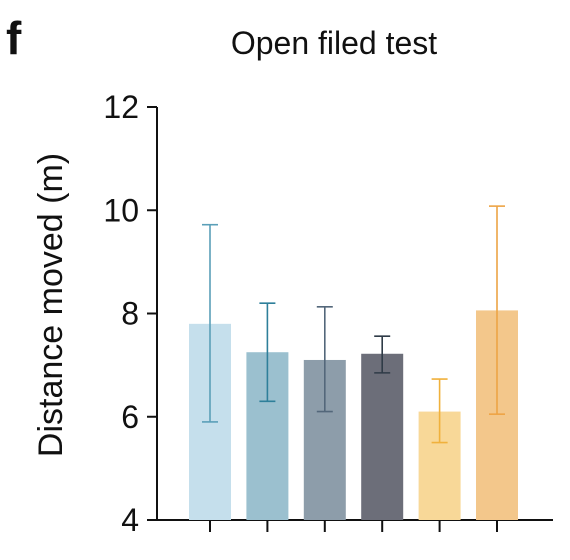  I want to click on panel-label: f, so click(14, 38).